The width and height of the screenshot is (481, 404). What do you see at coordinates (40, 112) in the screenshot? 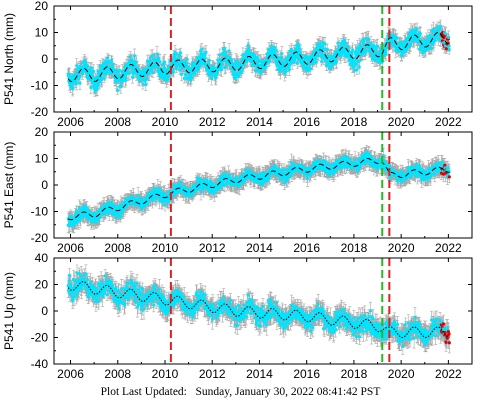
I see `y-tick-label: -20` at bounding box center [40, 112].